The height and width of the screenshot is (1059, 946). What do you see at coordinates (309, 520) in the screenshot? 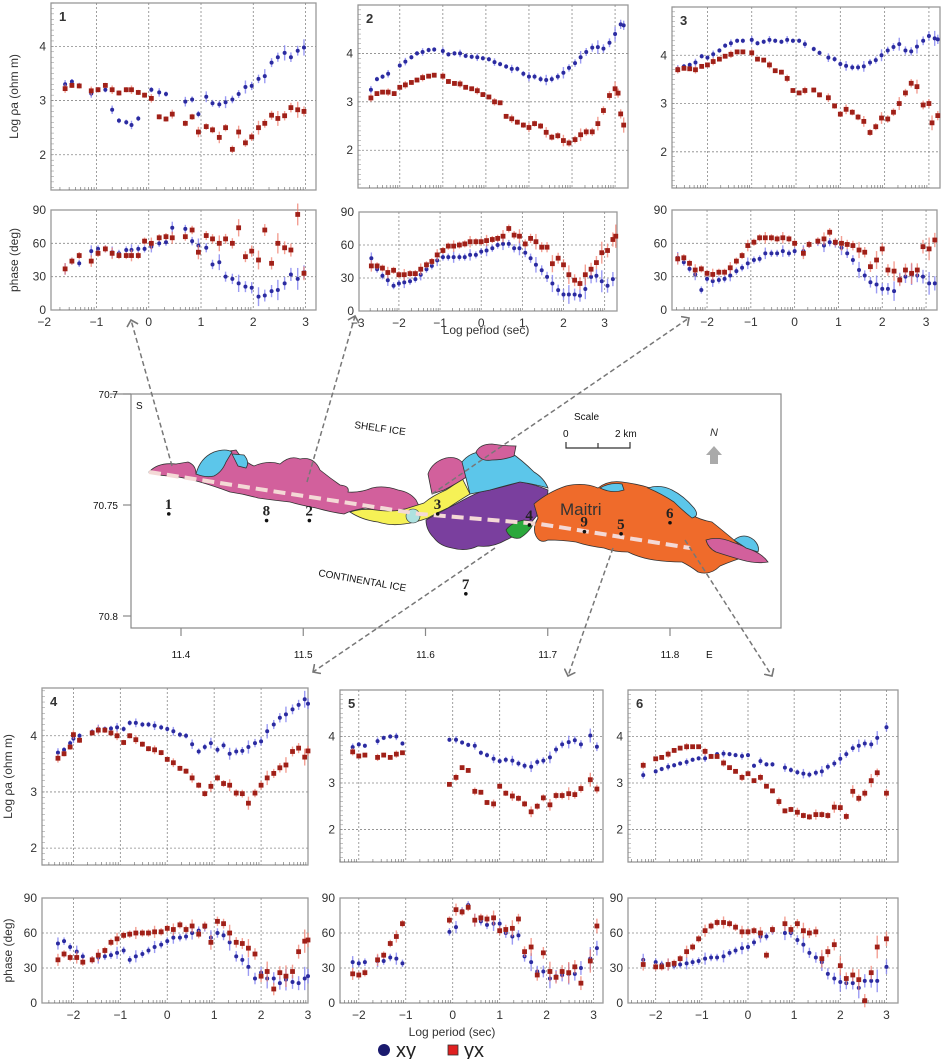
I see `site-2-marker` at bounding box center [309, 520].